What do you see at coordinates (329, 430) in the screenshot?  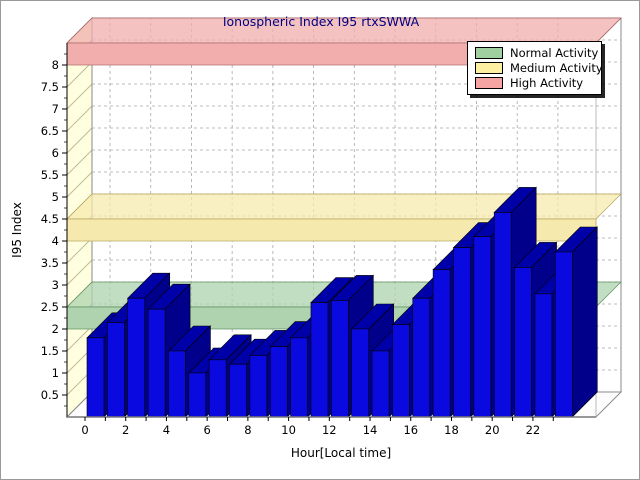 I see `x-tick-label: 12` at bounding box center [329, 430].